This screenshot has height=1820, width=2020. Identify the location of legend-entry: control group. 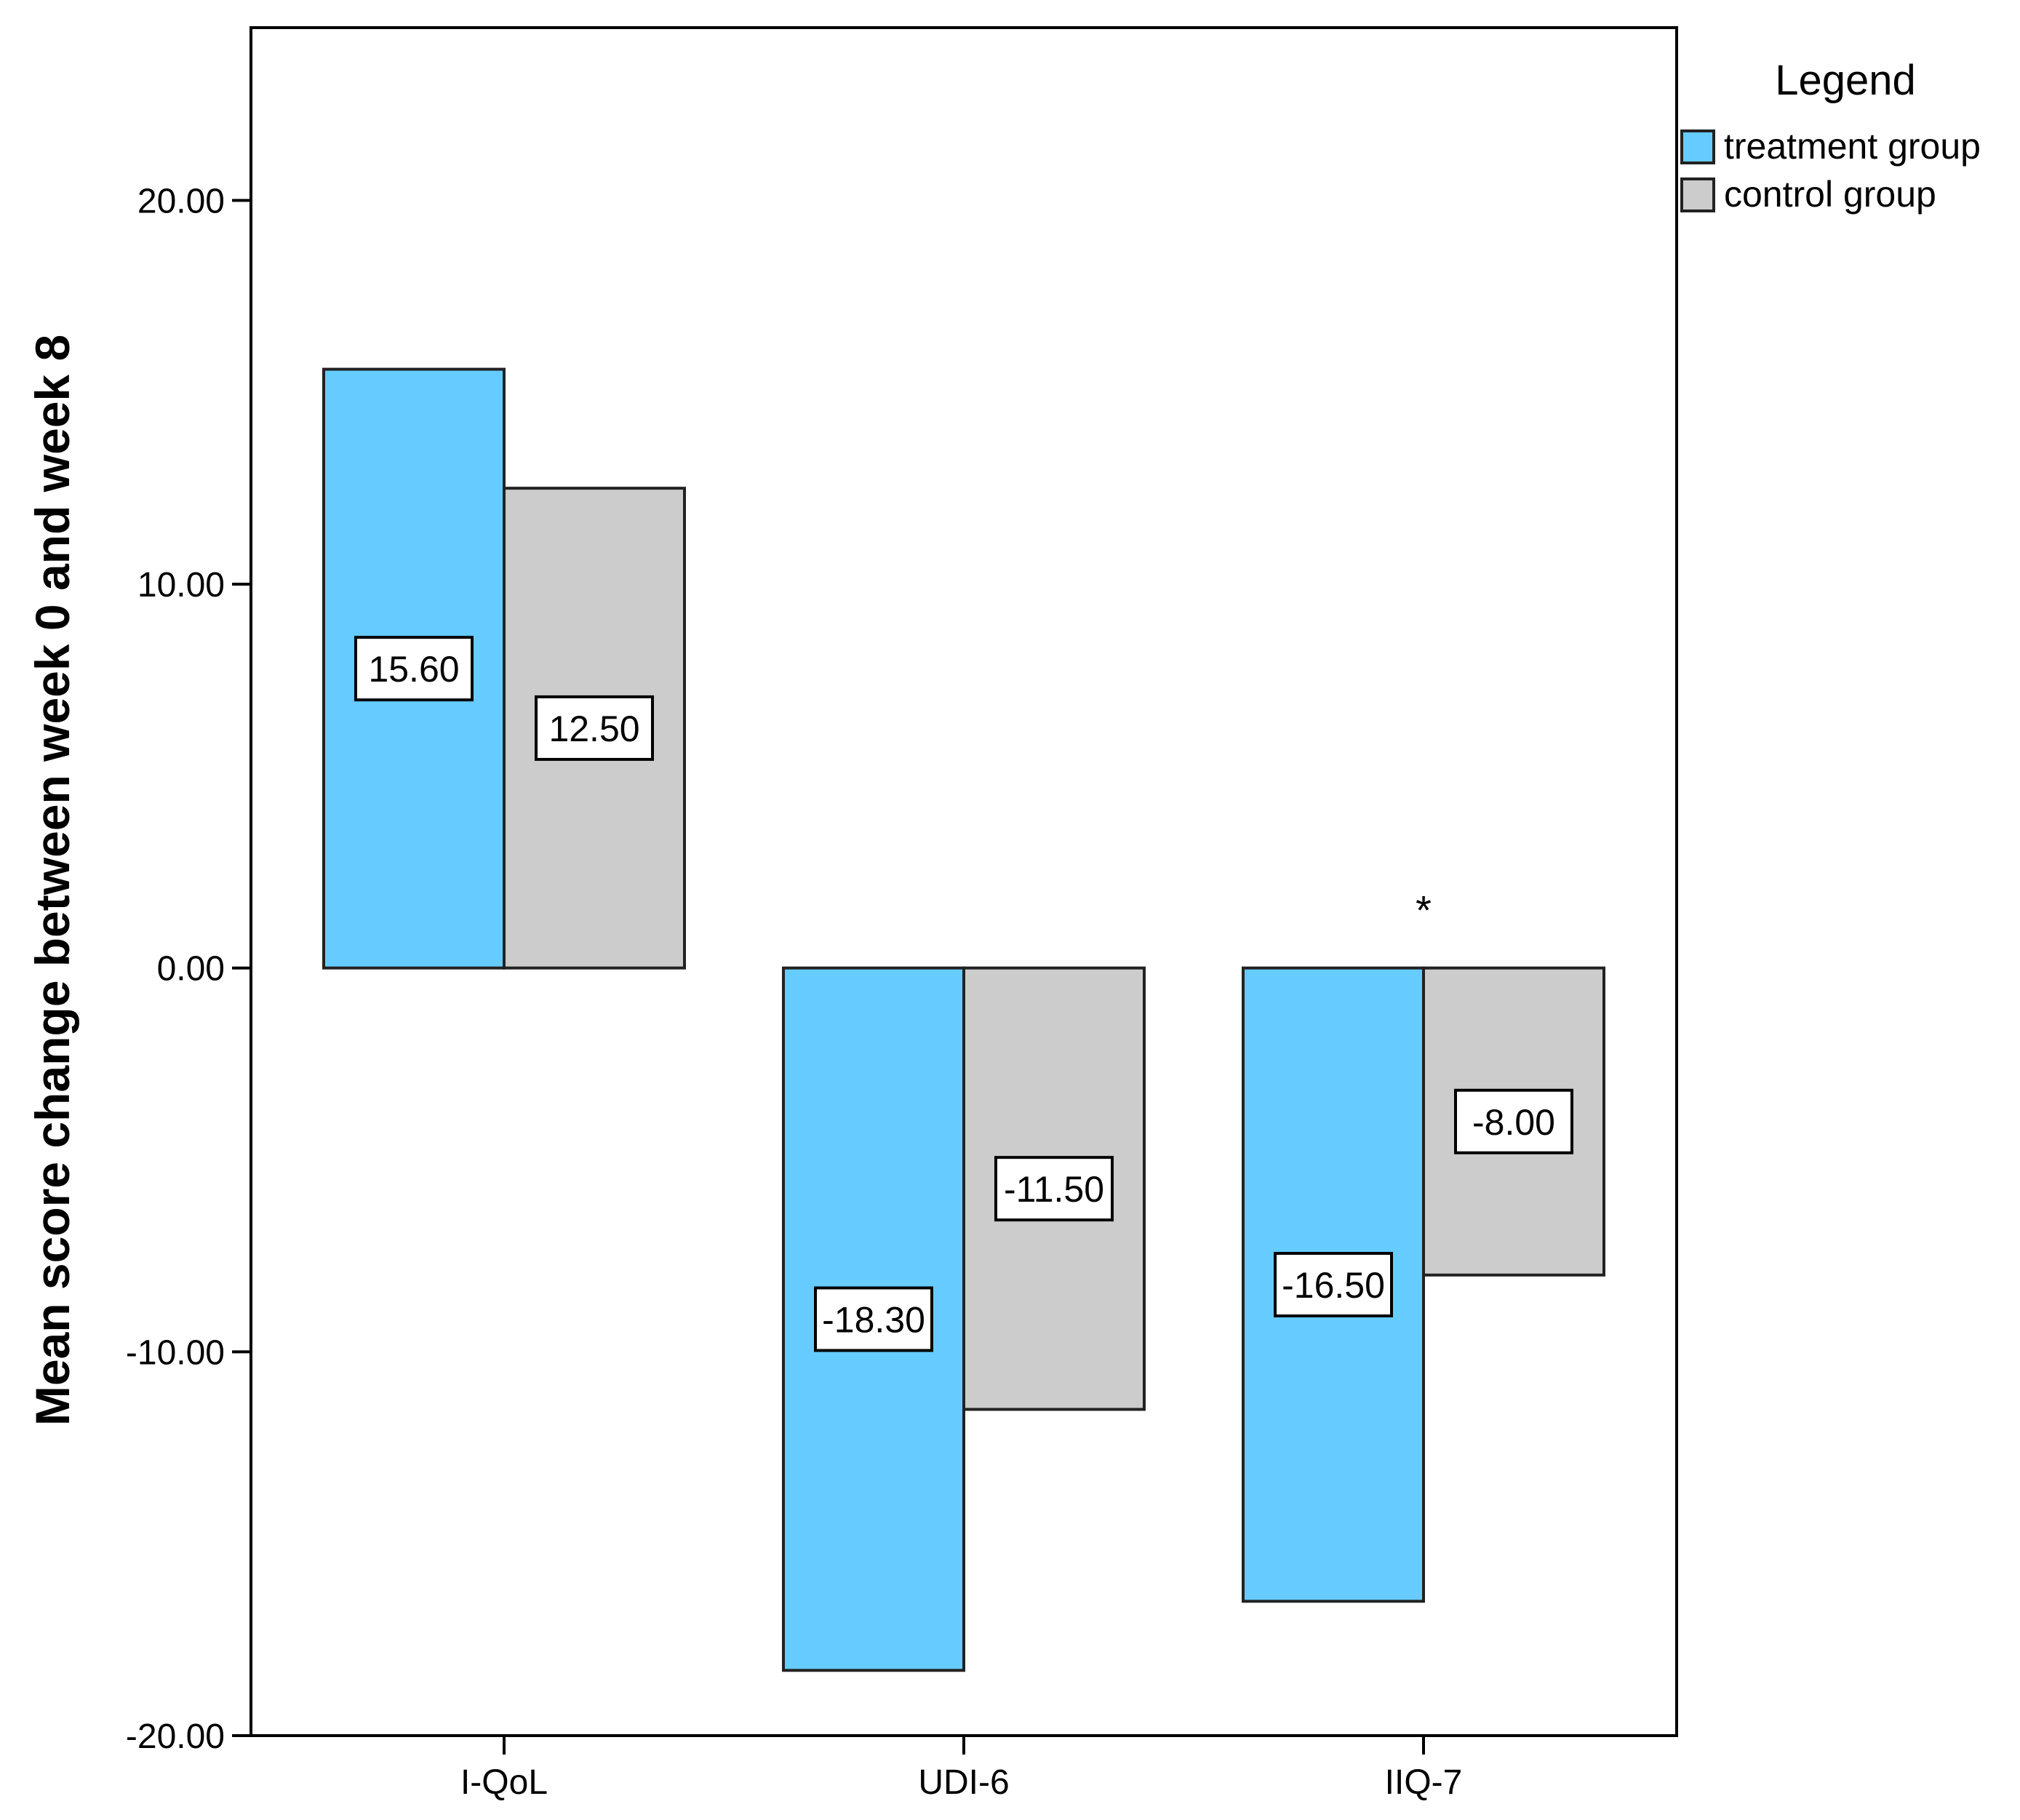
(1830, 194).